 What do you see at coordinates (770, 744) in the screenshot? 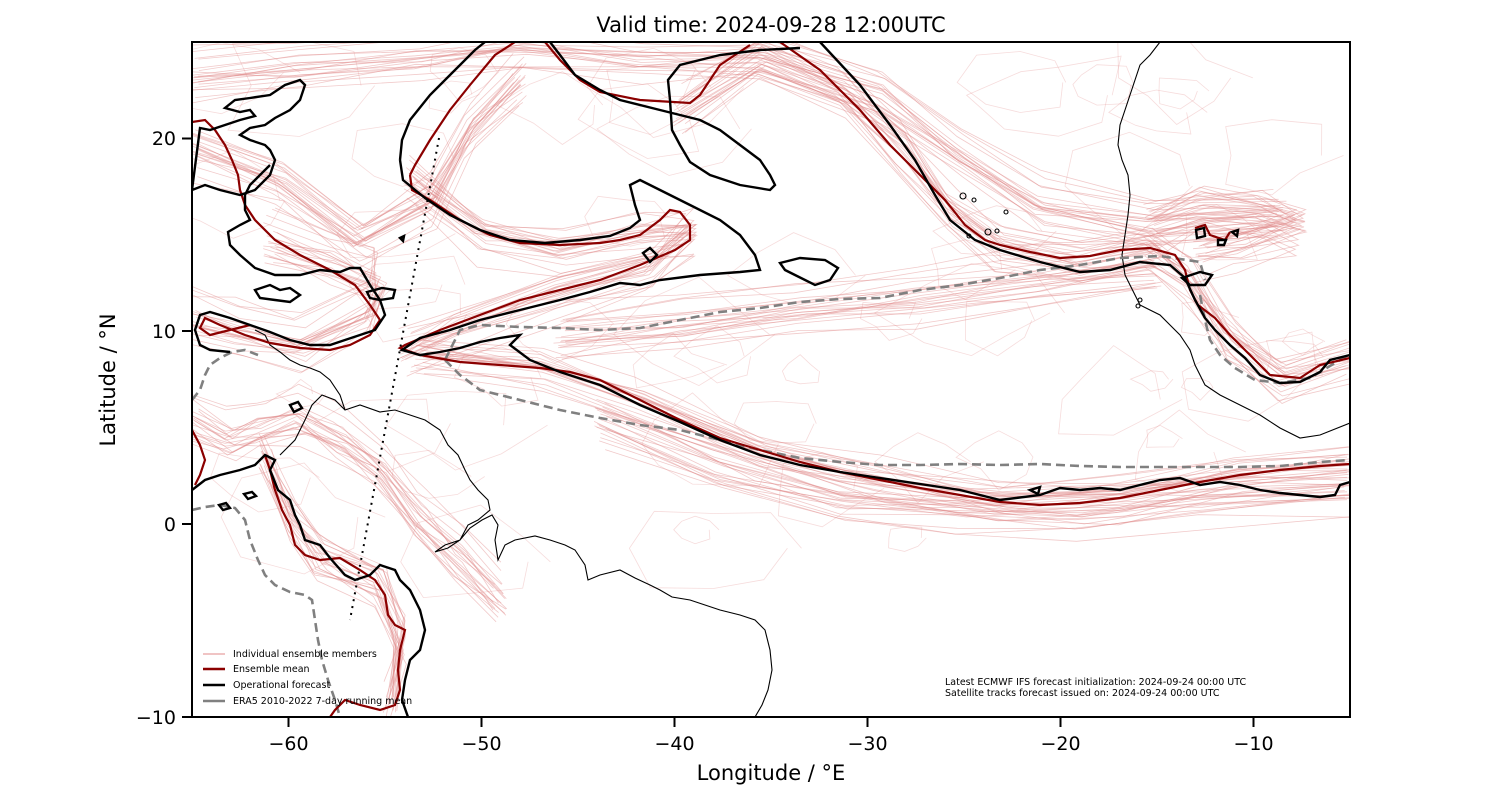
I see `x-tick-labels: −60 −50 −40 −30 −20 −10` at bounding box center [770, 744].